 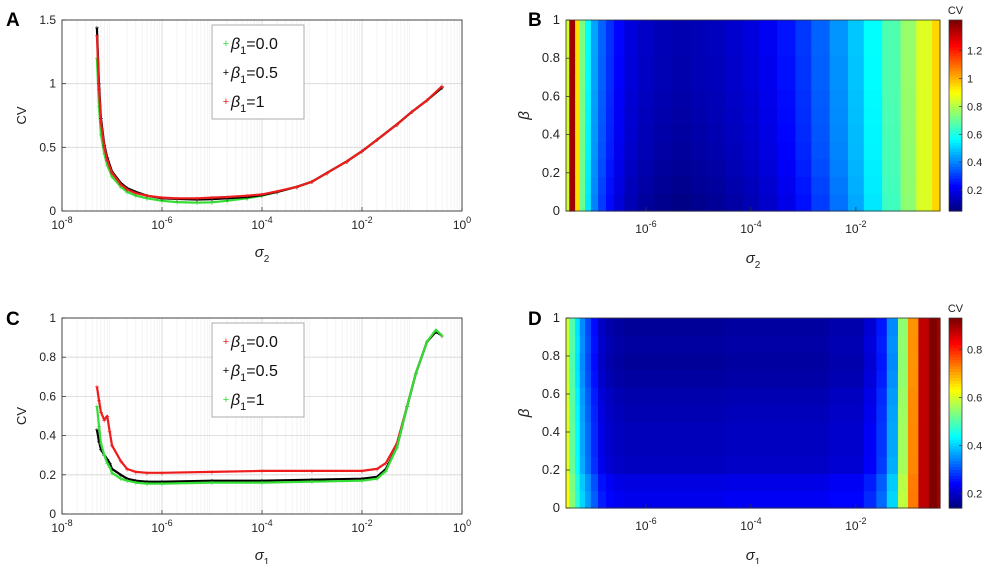 What do you see at coordinates (468, 523) in the screenshot?
I see `x-tick-label-exponent: 0` at bounding box center [468, 523].